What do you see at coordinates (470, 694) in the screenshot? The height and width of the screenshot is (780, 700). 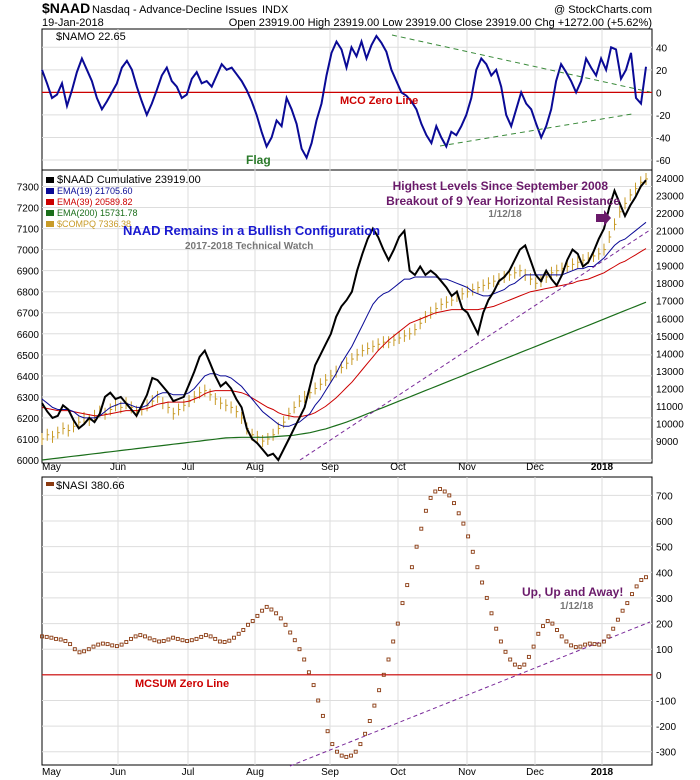 I see `nasi-support-trendline` at bounding box center [470, 694].